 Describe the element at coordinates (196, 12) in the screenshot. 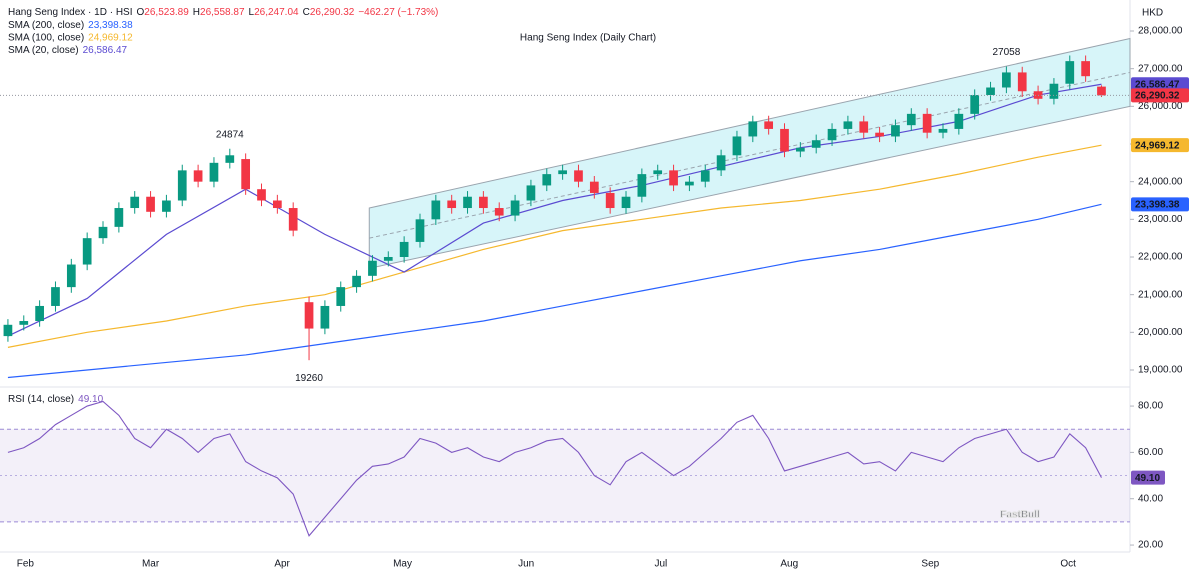

I see `ohlc-label: H` at that location.